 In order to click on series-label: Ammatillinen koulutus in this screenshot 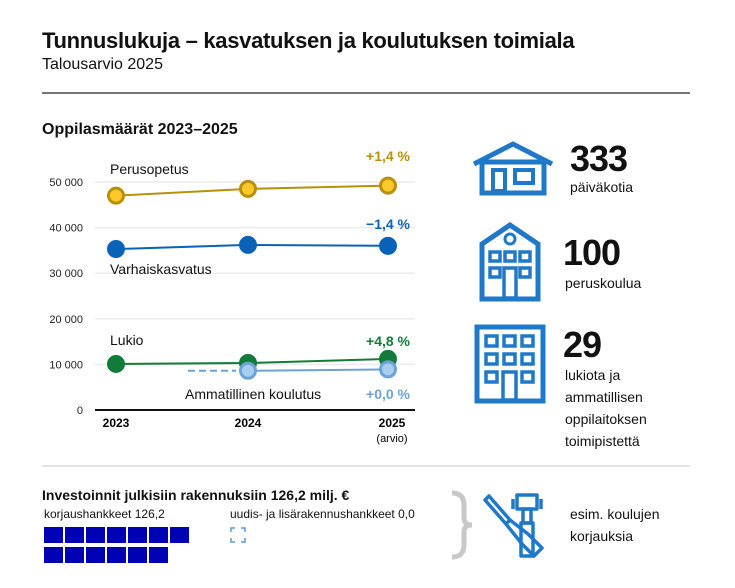, I will do `click(253, 394)`.